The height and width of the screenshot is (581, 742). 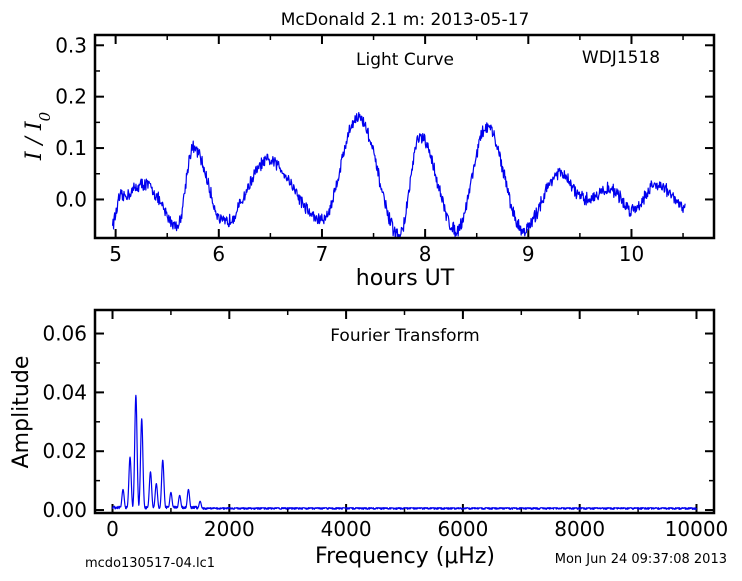 I want to click on x-tick-label: 4000, so click(x=346, y=529).